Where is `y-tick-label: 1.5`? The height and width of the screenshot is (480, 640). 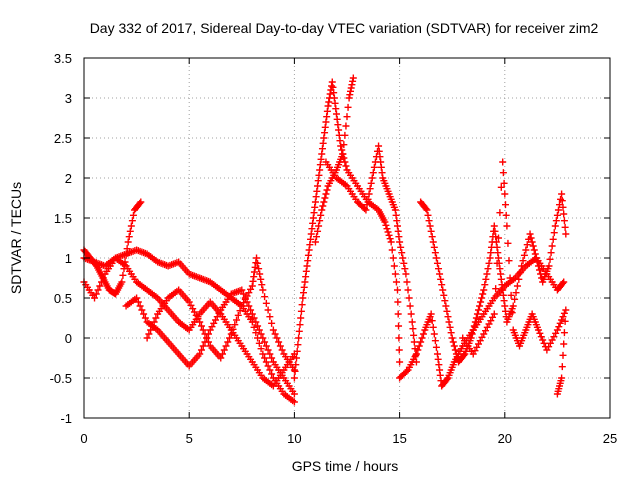 y-tick-label: 1.5 is located at coordinates (63, 218).